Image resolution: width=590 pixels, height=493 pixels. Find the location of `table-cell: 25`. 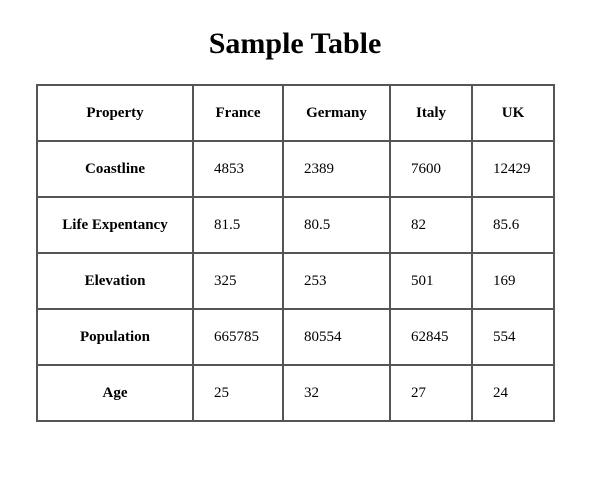

table-cell: 25 is located at coordinates (238, 393).